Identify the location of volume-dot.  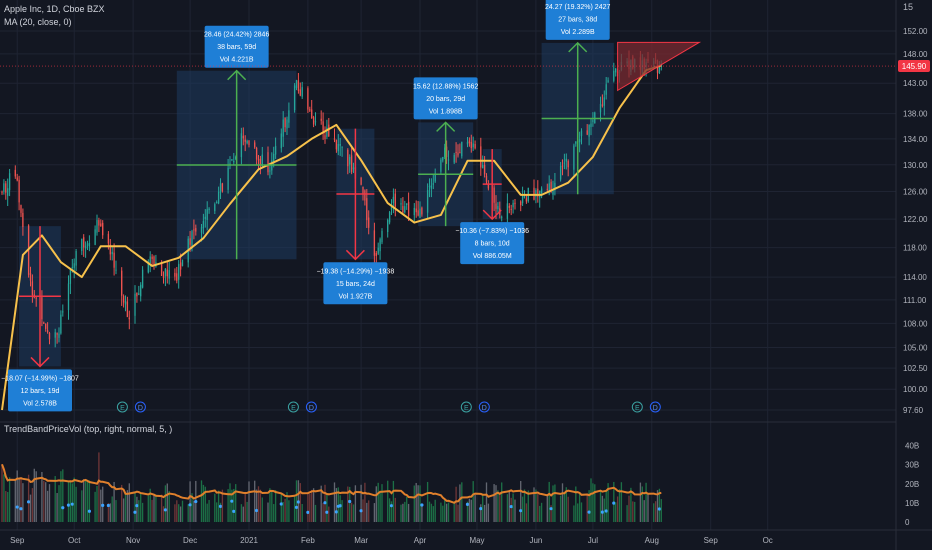
(72, 504).